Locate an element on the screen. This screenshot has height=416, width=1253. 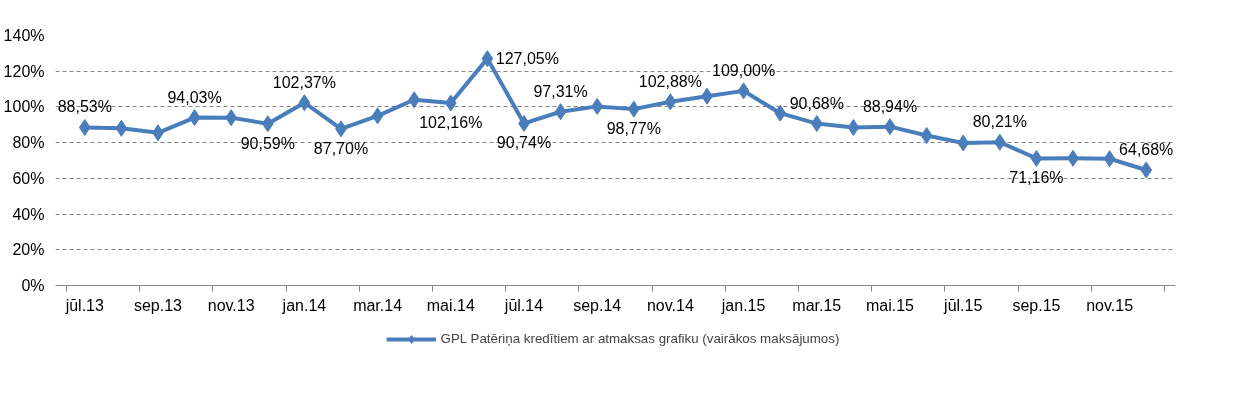
data-label: 102,37% is located at coordinates (304, 82).